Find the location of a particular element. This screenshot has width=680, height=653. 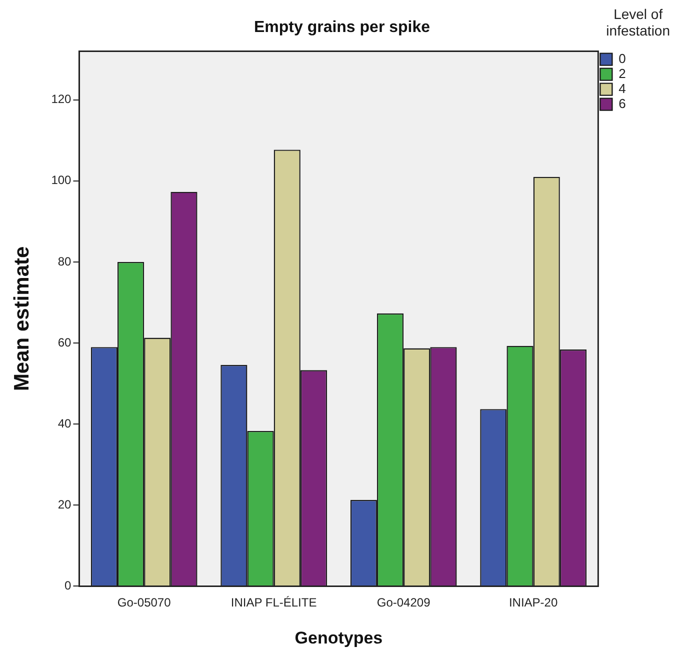

legend-label: 6 is located at coordinates (622, 103).